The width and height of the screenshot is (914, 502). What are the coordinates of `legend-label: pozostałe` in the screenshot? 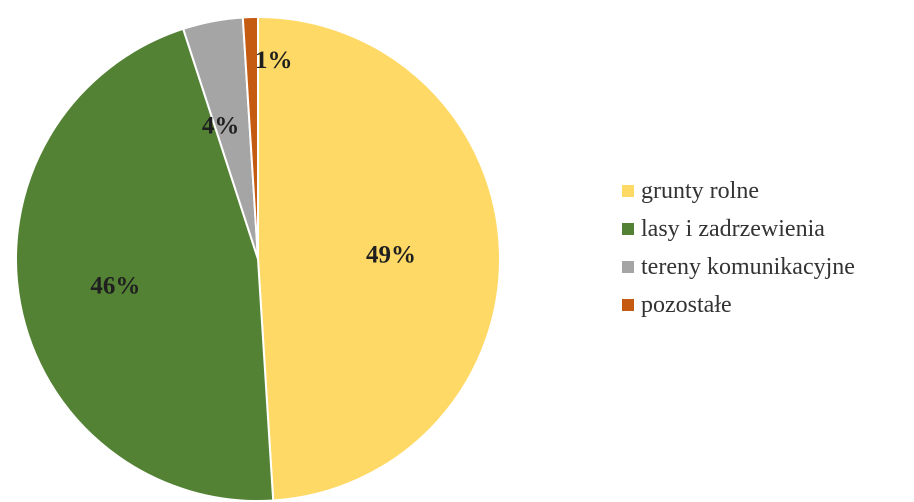 It's located at (686, 304).